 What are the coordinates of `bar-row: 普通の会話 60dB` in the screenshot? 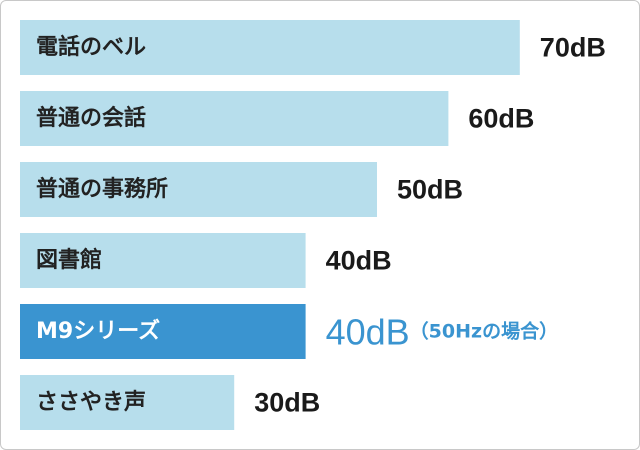 It's located at (277, 118).